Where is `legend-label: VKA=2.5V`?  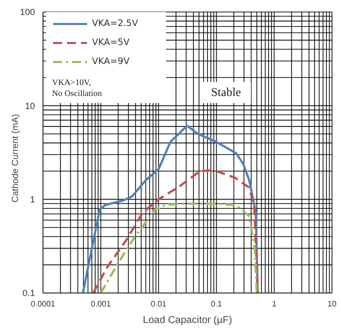
legend-label: VKA=2.5V is located at coordinates (115, 23).